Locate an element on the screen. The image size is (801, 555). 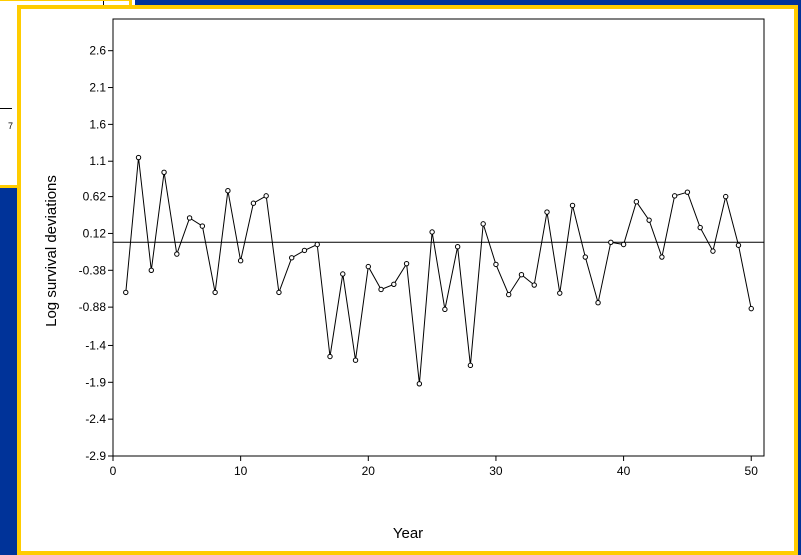
y-tick-label: -1.9 is located at coordinates (95, 382).